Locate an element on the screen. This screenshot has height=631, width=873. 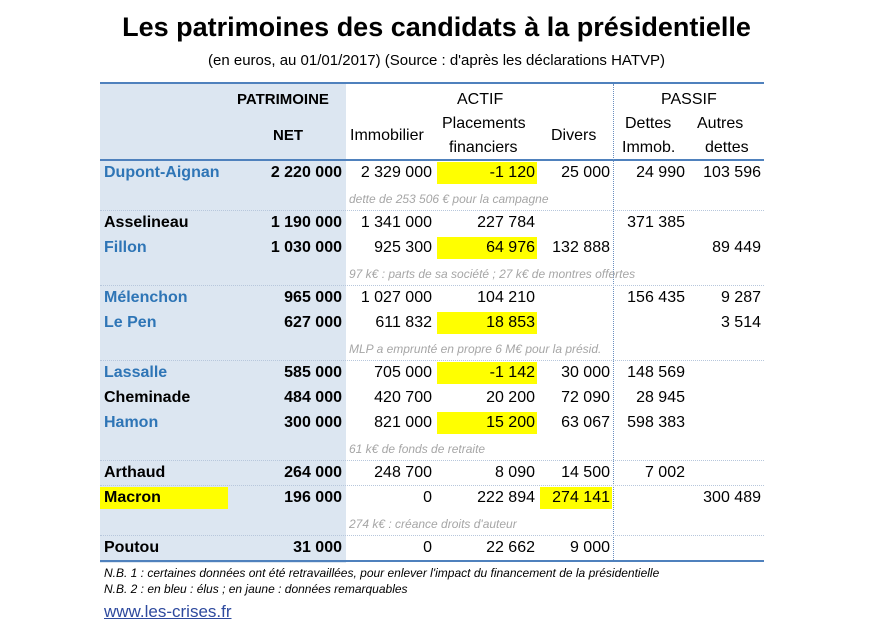
source-link: www.les-crises.fr is located at coordinates (168, 611).